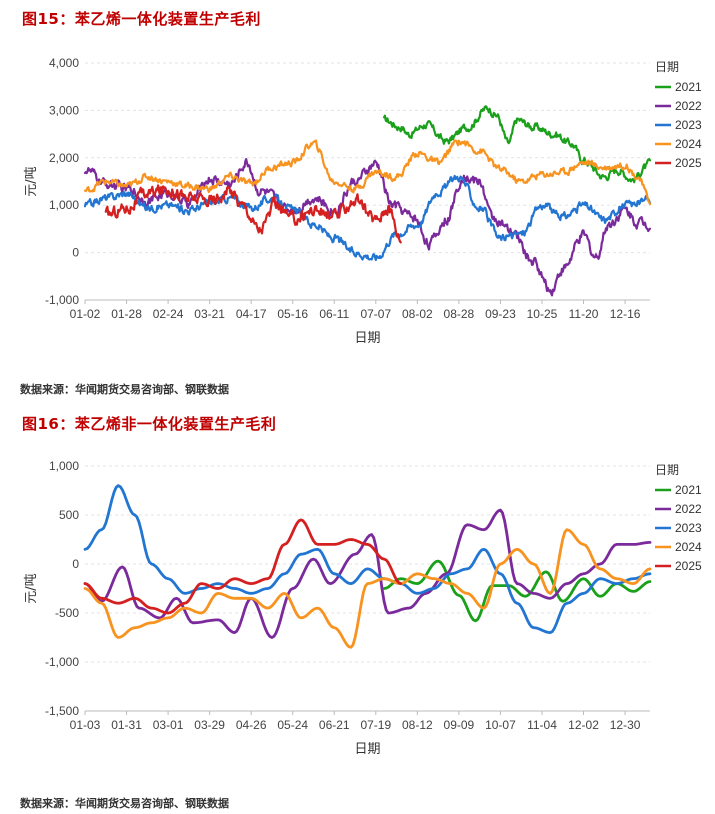  What do you see at coordinates (141, 19) in the screenshot?
I see `figure-15-title: 图15：苯乙烯一体化装置生产毛利` at bounding box center [141, 19].